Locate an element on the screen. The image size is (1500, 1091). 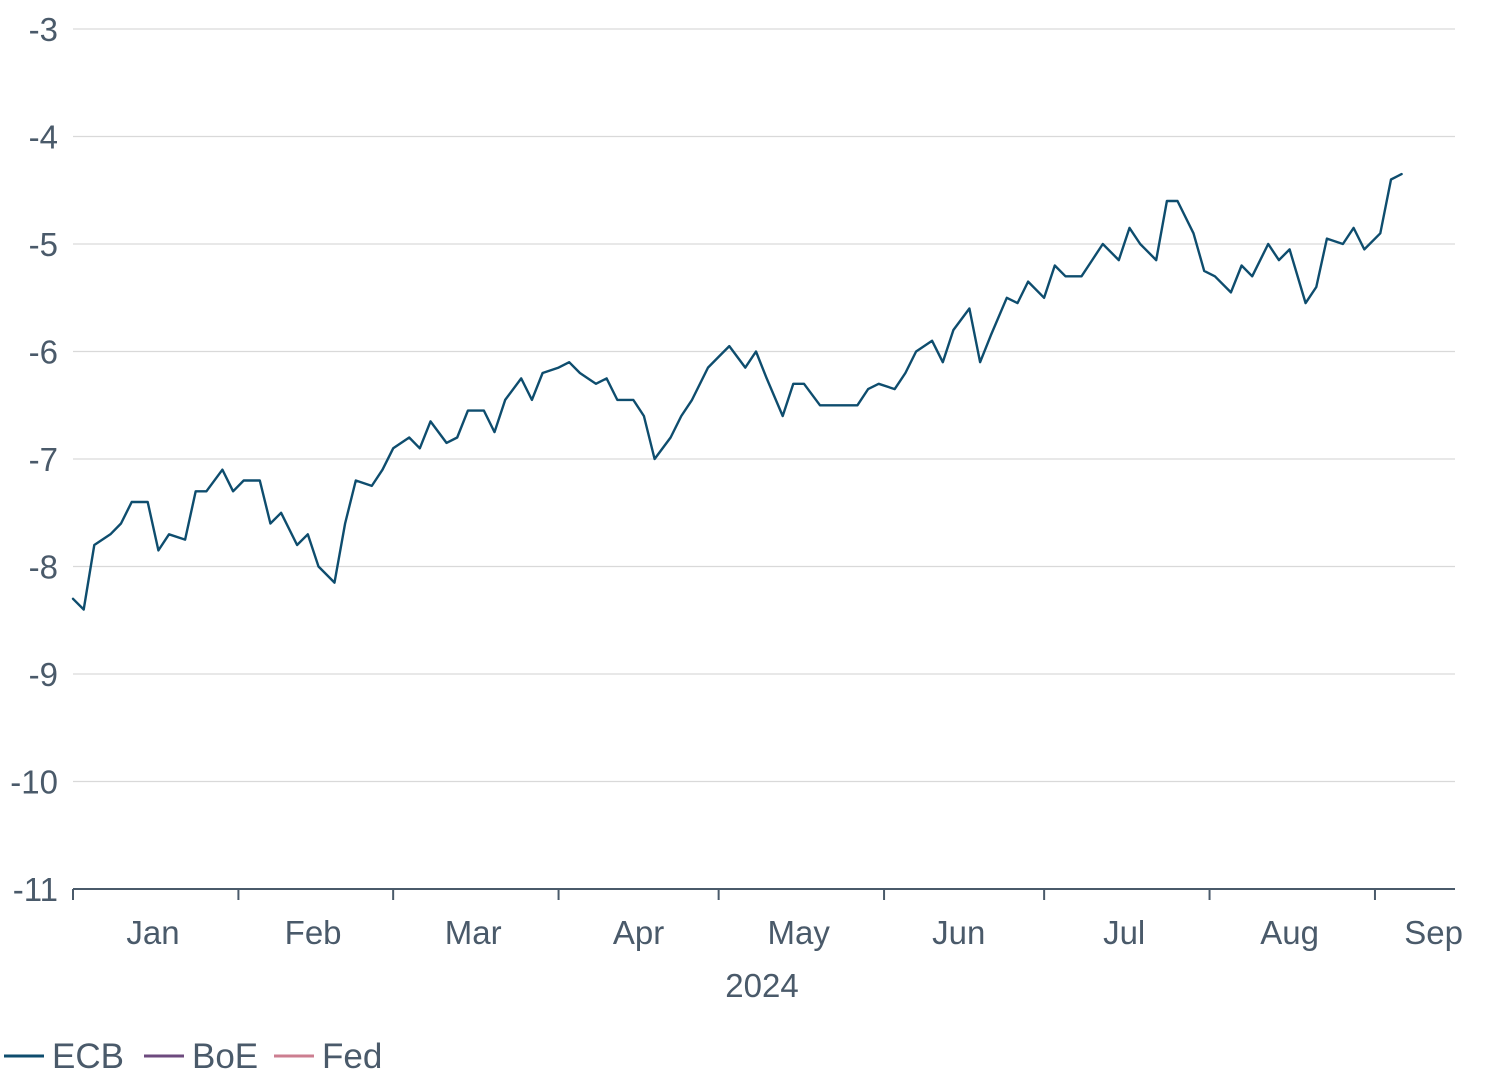
y-axis-tick-labels: -3 -4 -5 -6 -7 -8 -9 -10 -11 is located at coordinates (34, 459).